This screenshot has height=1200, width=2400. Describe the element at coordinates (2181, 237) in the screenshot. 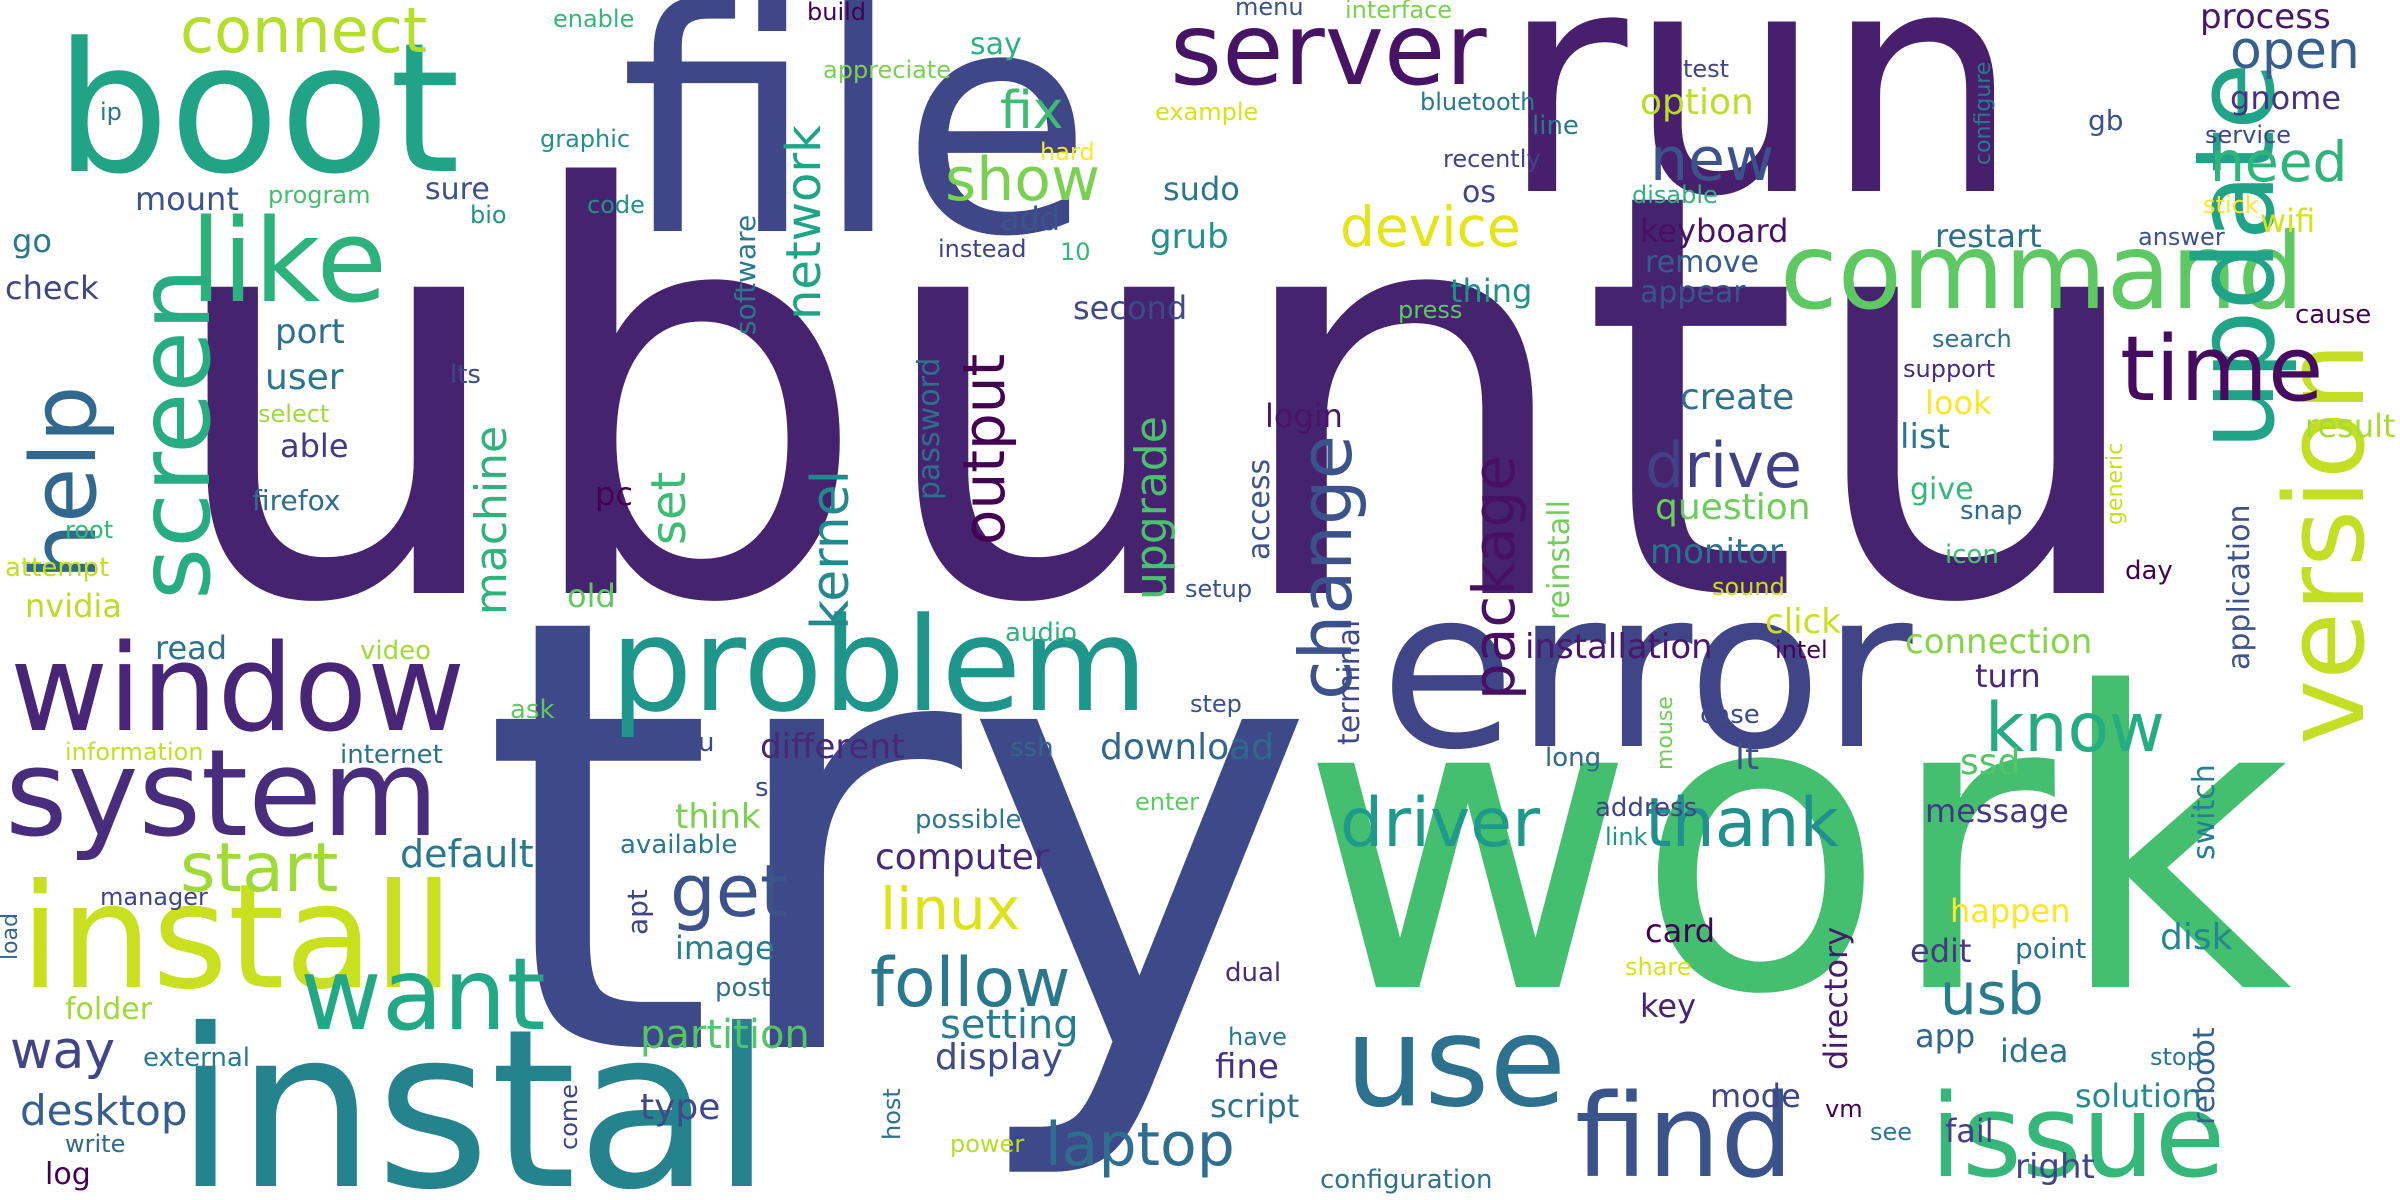

I see `word-answer: answer` at that location.